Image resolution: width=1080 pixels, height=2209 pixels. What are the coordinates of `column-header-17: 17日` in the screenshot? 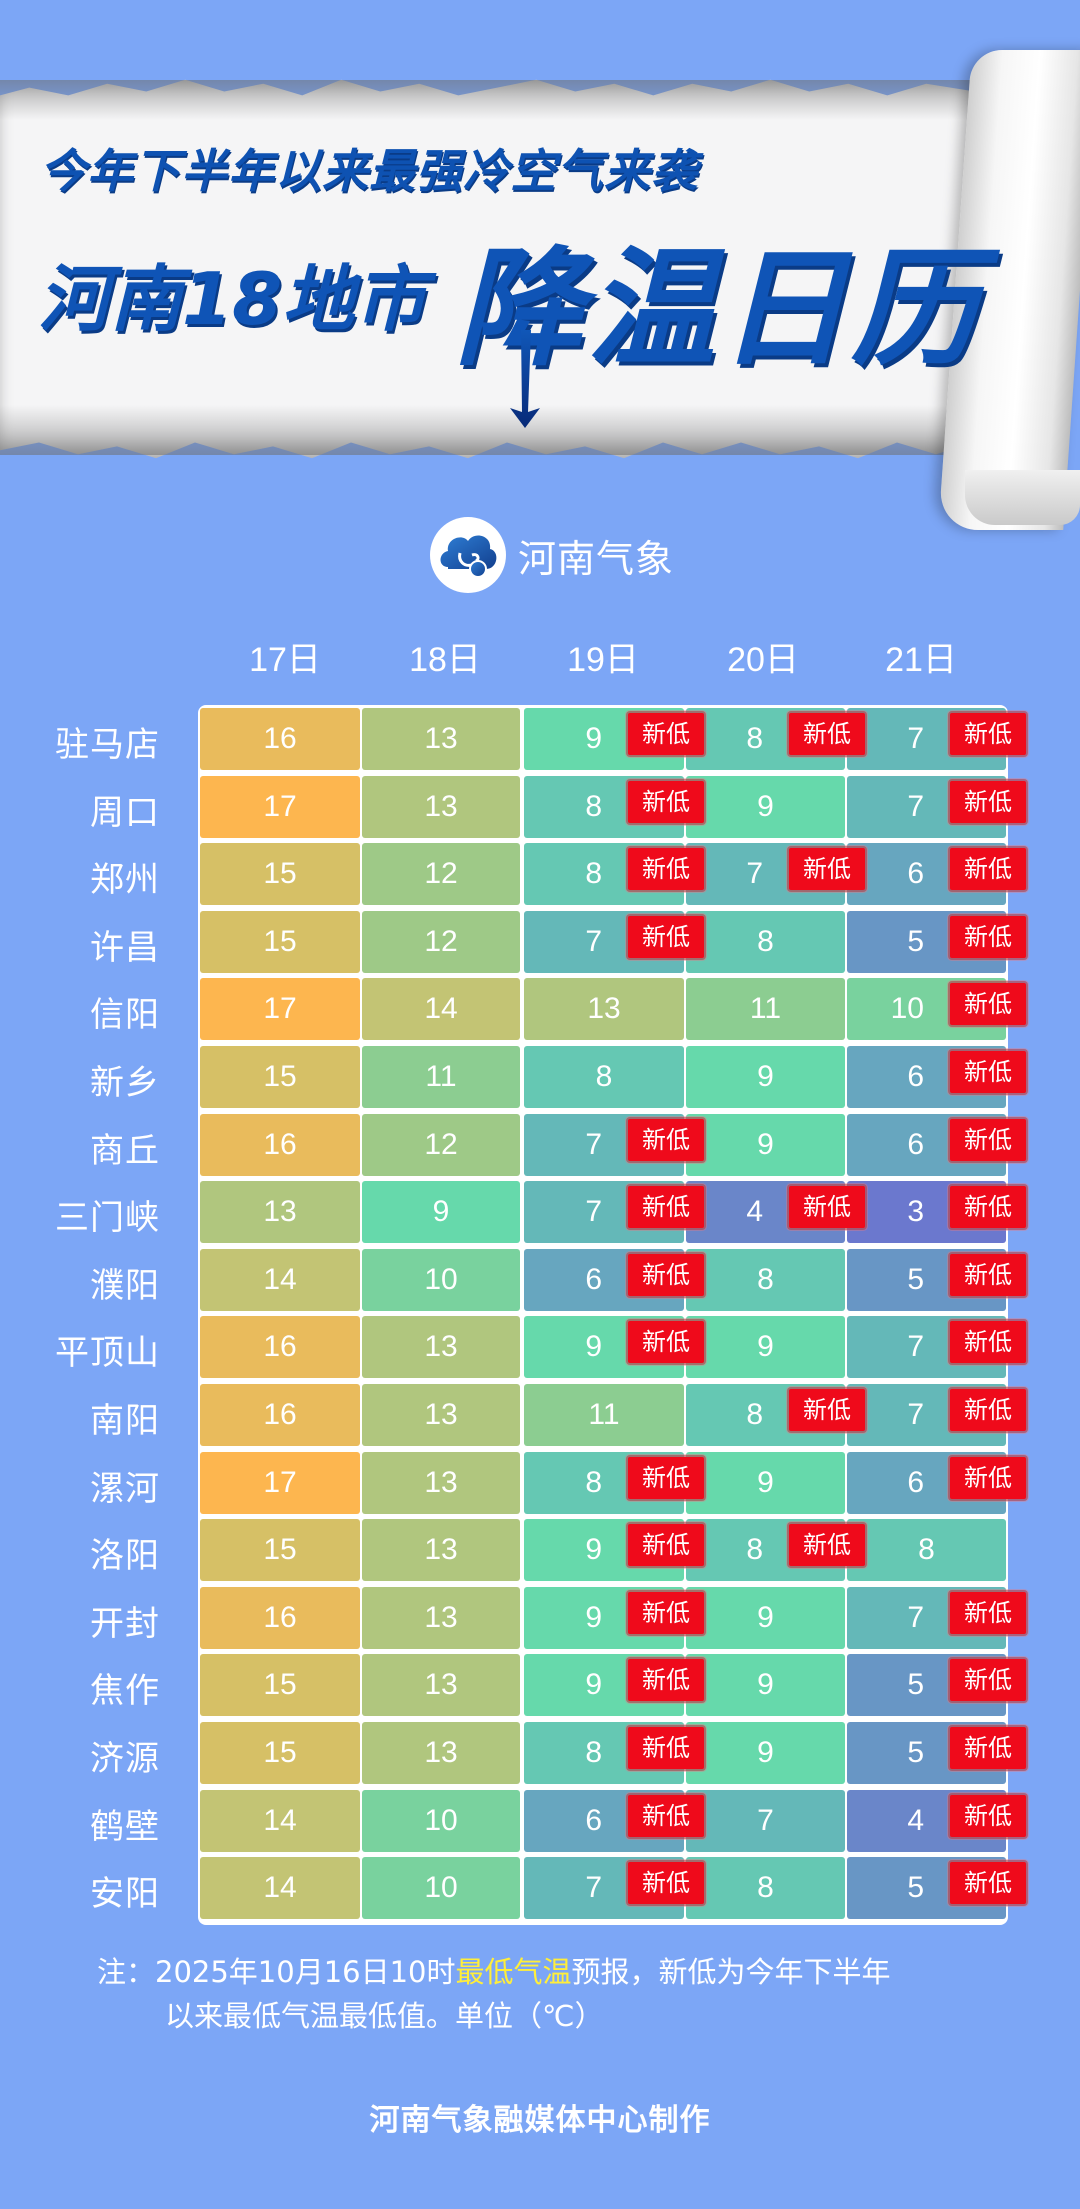 It's located at (285, 660).